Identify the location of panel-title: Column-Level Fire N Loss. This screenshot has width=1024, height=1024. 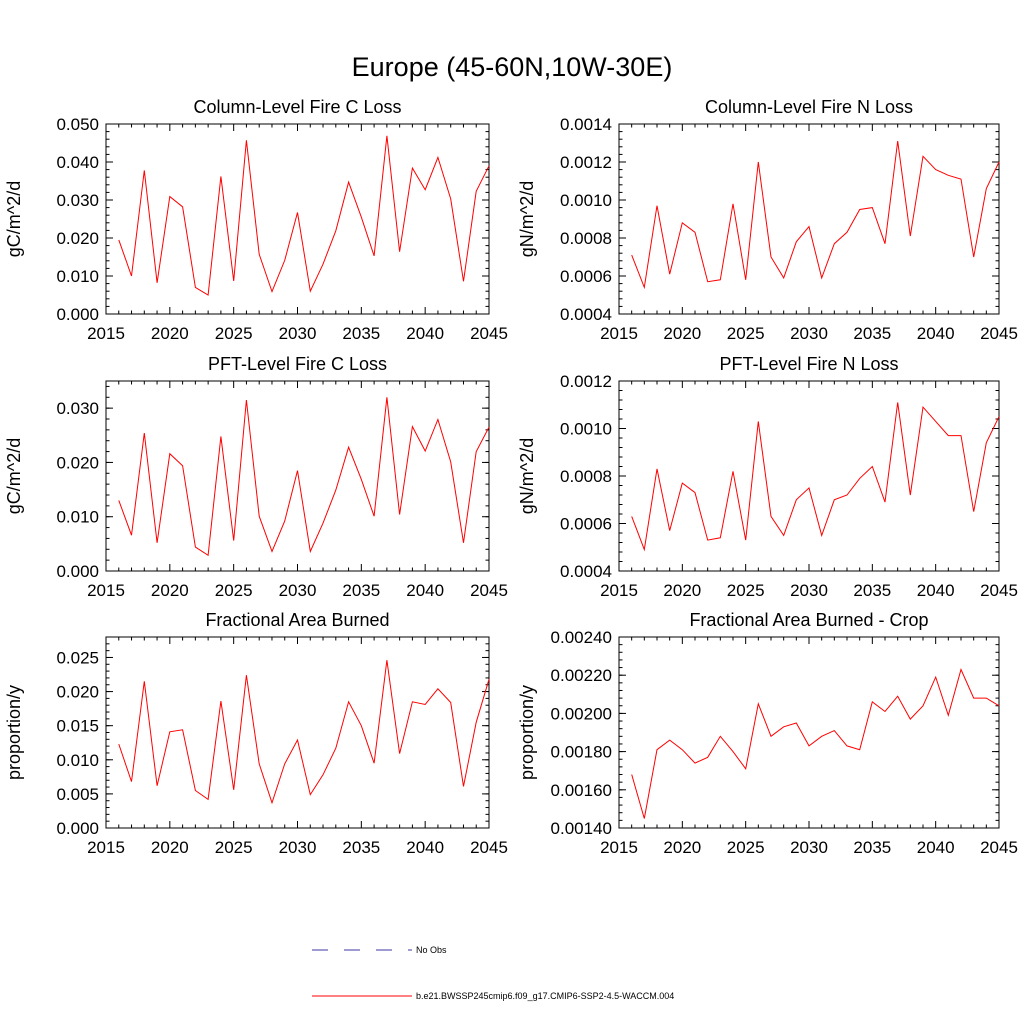
(809, 107).